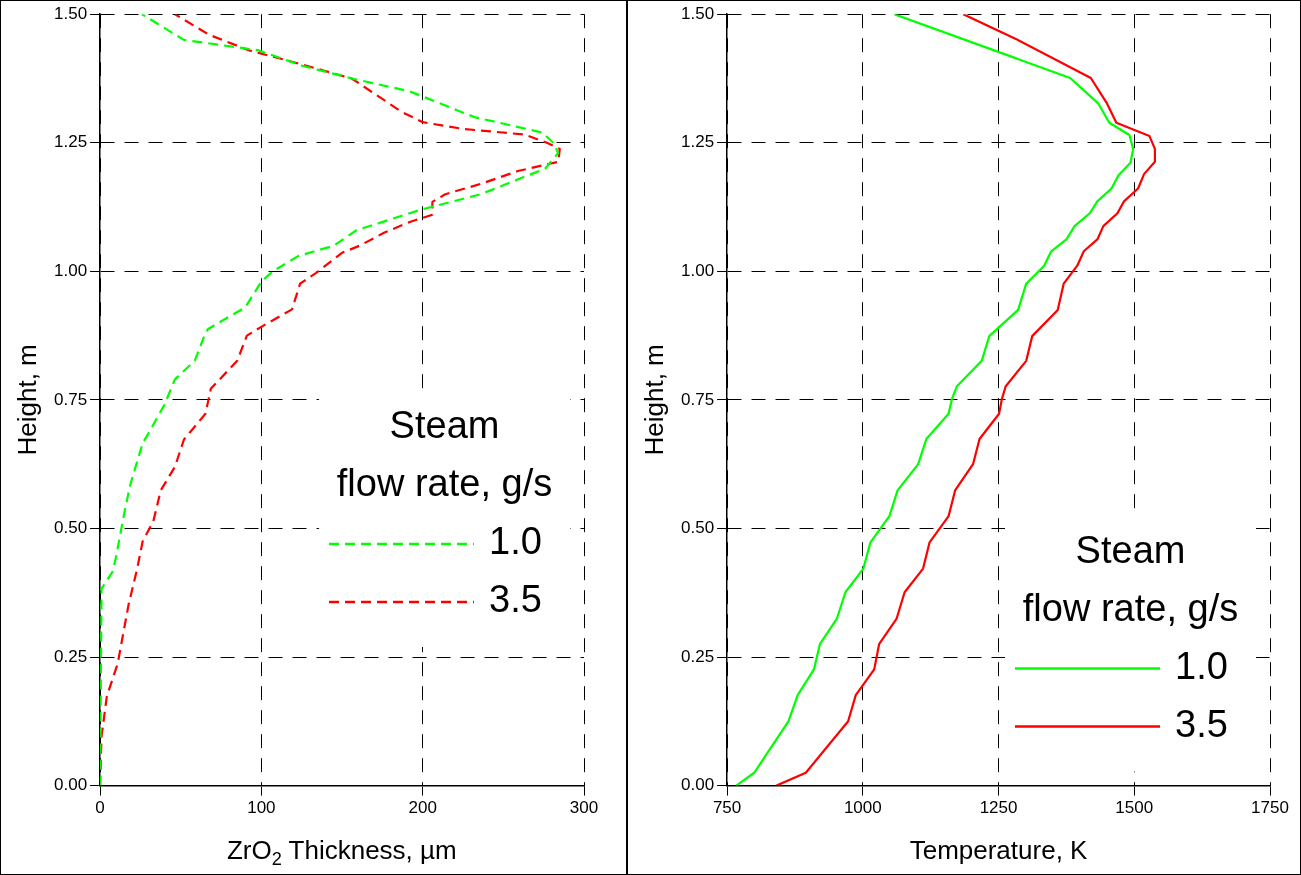 This screenshot has height=875, width=1301. Describe the element at coordinates (100, 808) in the screenshot. I see `x-tick-label: 0` at that location.